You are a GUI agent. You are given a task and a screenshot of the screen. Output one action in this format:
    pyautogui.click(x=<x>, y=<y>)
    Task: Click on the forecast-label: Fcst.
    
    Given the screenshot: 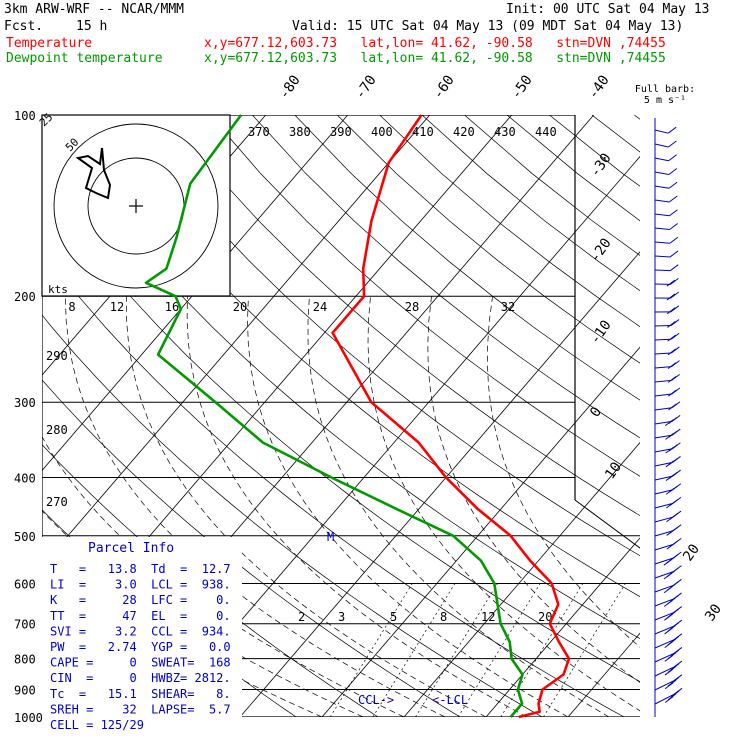 What is the action you would take?
    pyautogui.click(x=24, y=26)
    